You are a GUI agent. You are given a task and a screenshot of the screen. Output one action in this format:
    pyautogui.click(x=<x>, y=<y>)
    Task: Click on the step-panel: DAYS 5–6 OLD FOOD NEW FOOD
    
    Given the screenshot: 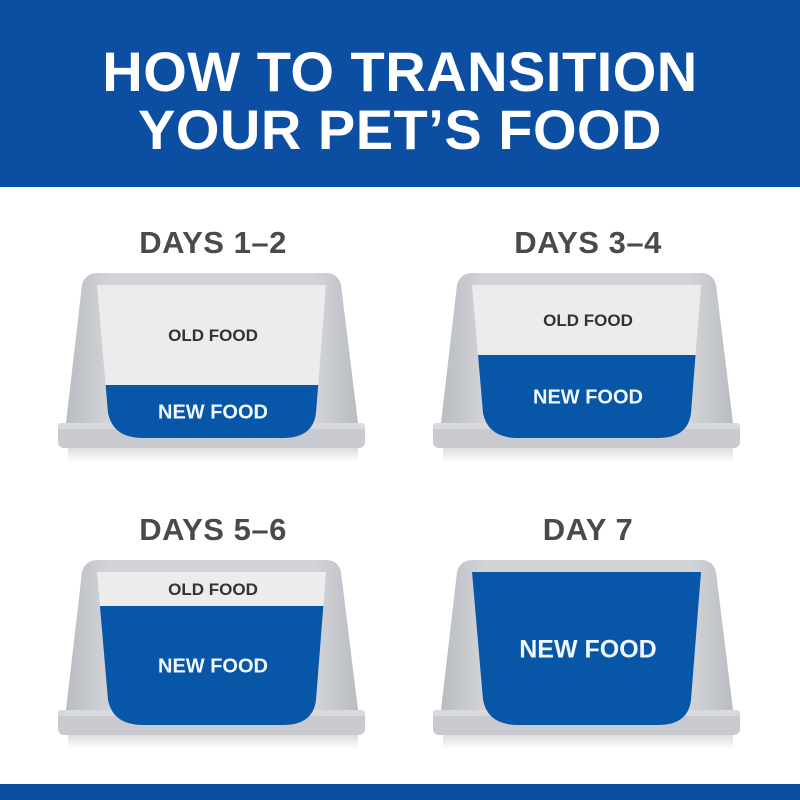 What is the action you would take?
    pyautogui.click(x=223, y=642)
    